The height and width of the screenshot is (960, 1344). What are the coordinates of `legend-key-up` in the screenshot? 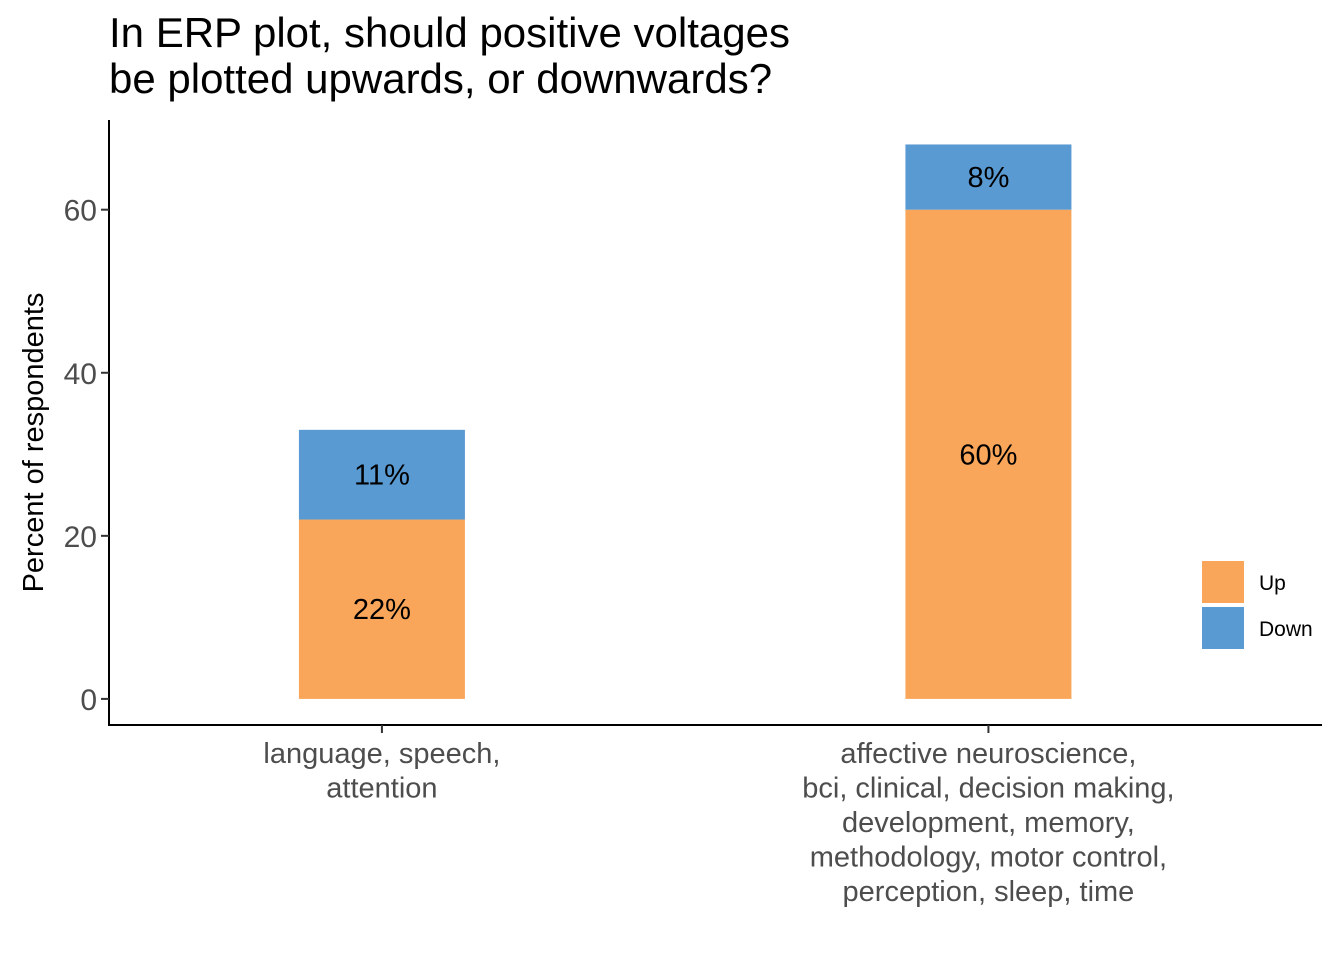 It's located at (1223, 582).